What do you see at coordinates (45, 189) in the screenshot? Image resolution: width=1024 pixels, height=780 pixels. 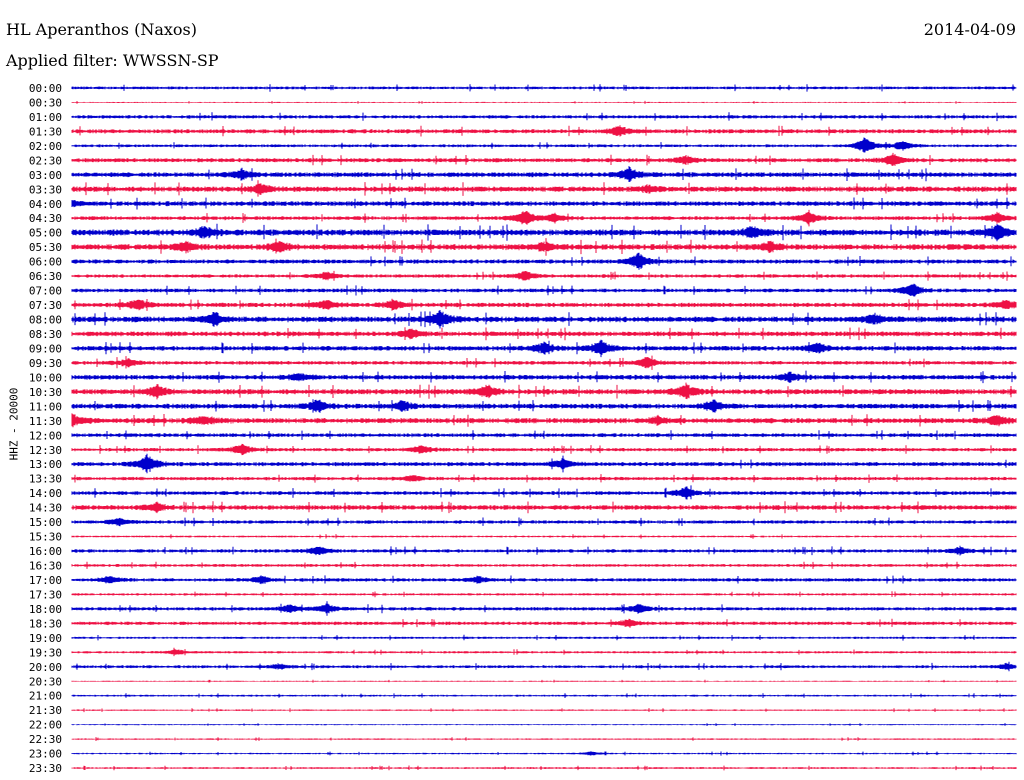 I see `time-label: 03:30` at bounding box center [45, 189].